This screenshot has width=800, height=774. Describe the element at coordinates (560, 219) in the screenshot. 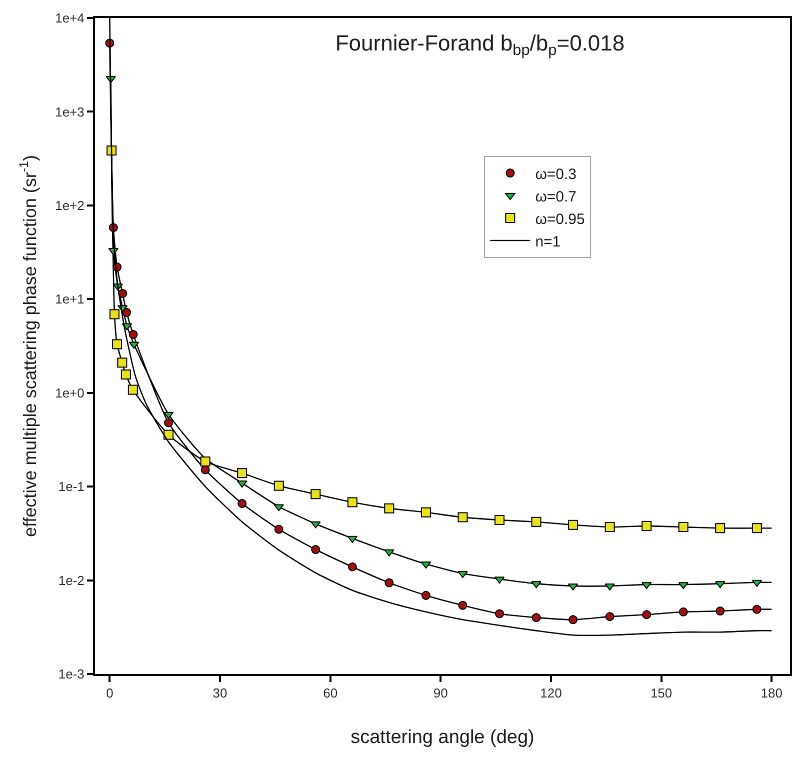

I see `legend-label: ω=0.95` at that location.